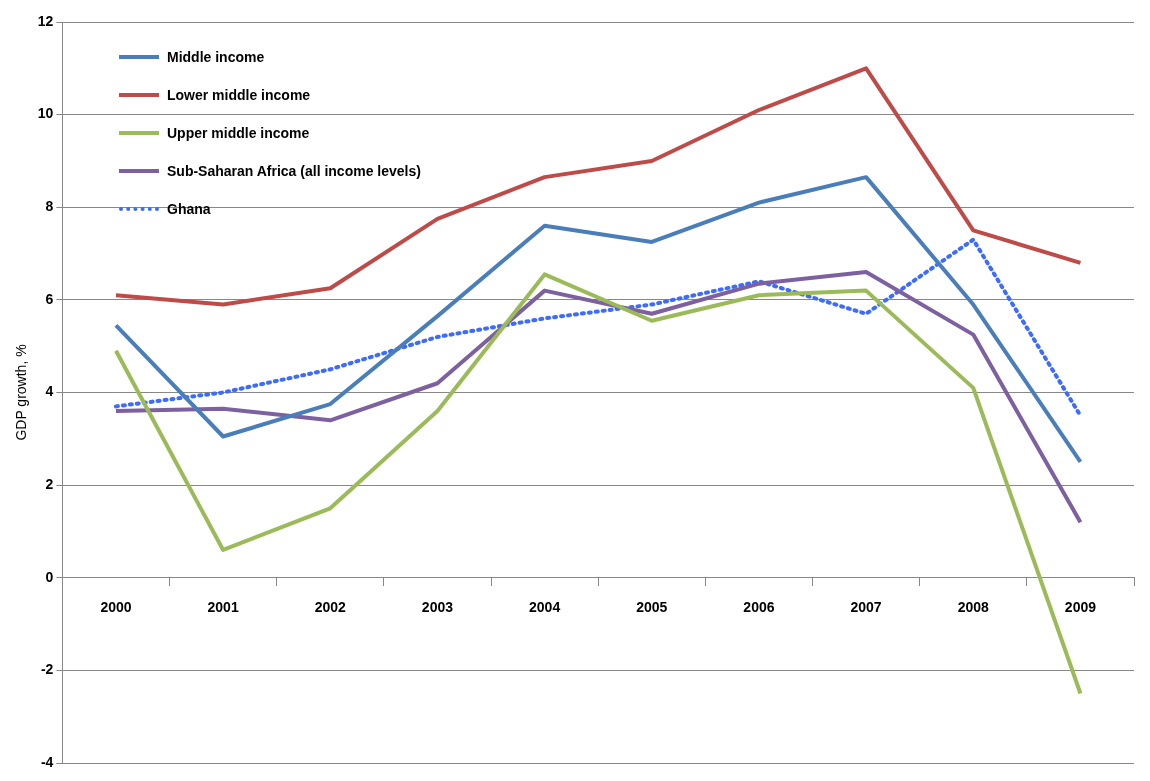 This screenshot has width=1150, height=781. What do you see at coordinates (330, 607) in the screenshot?
I see `x-tick-label: 2002` at bounding box center [330, 607].